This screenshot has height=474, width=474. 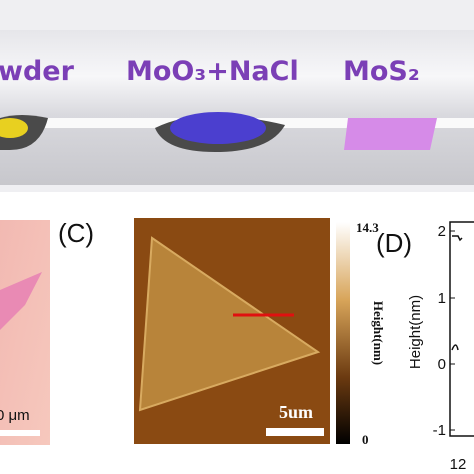 I want to click on colorbar-max: 14.3, so click(x=367, y=227).